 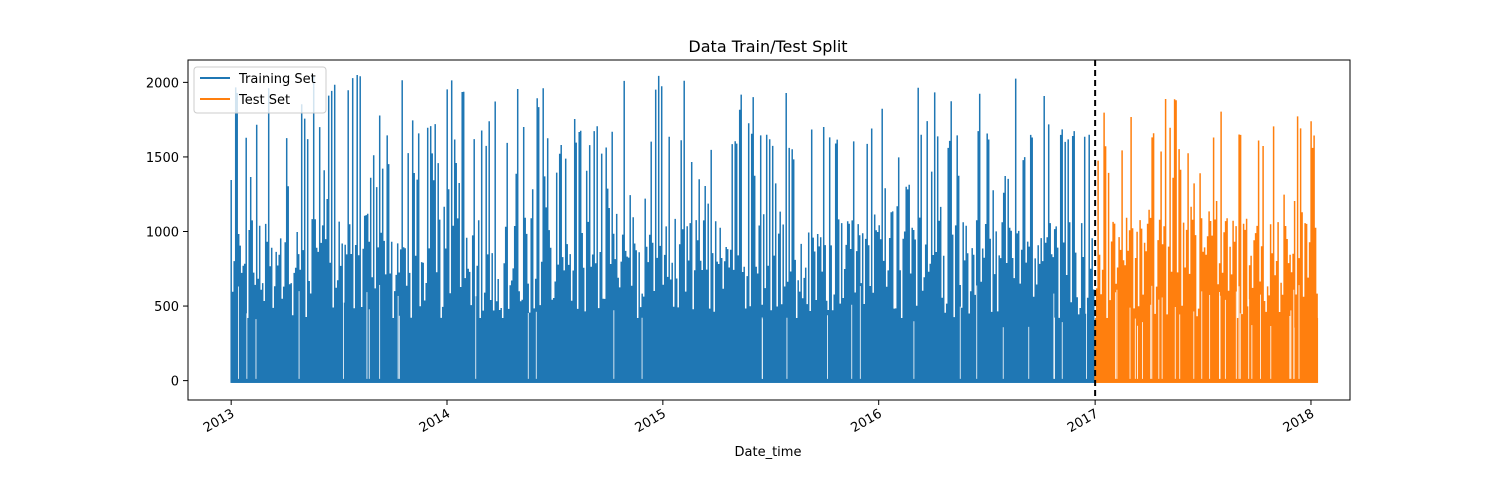 What do you see at coordinates (166, 307) in the screenshot?
I see `y-tick-label: 500` at bounding box center [166, 307].